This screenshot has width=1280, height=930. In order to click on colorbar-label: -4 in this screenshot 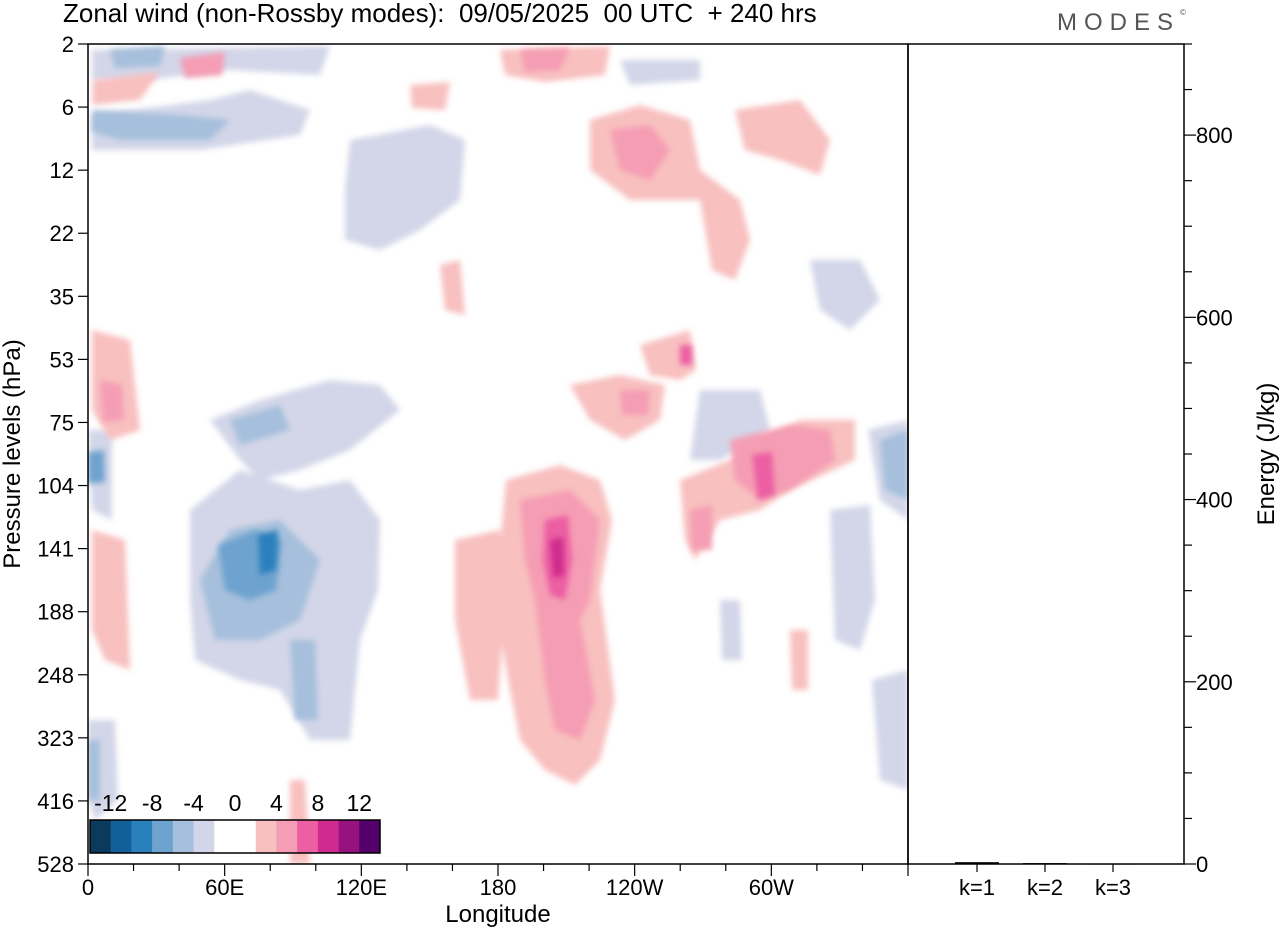, I will do `click(193, 803)`.